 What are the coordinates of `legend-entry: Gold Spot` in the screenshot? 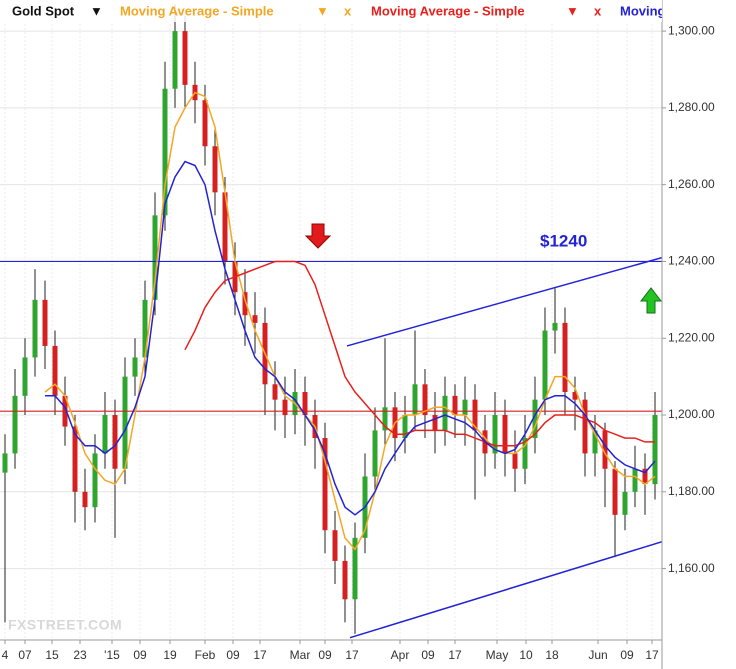 It's located at (43, 10).